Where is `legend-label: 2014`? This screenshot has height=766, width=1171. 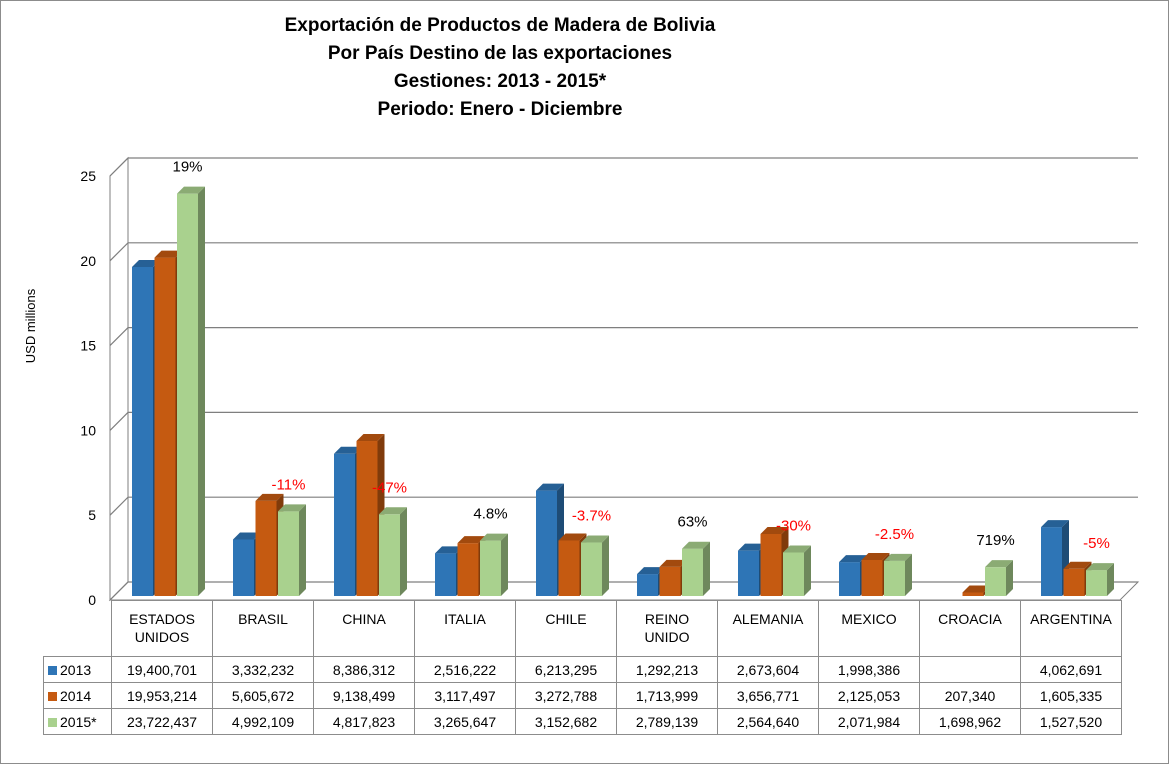 legend-label: 2014 is located at coordinates (76, 695).